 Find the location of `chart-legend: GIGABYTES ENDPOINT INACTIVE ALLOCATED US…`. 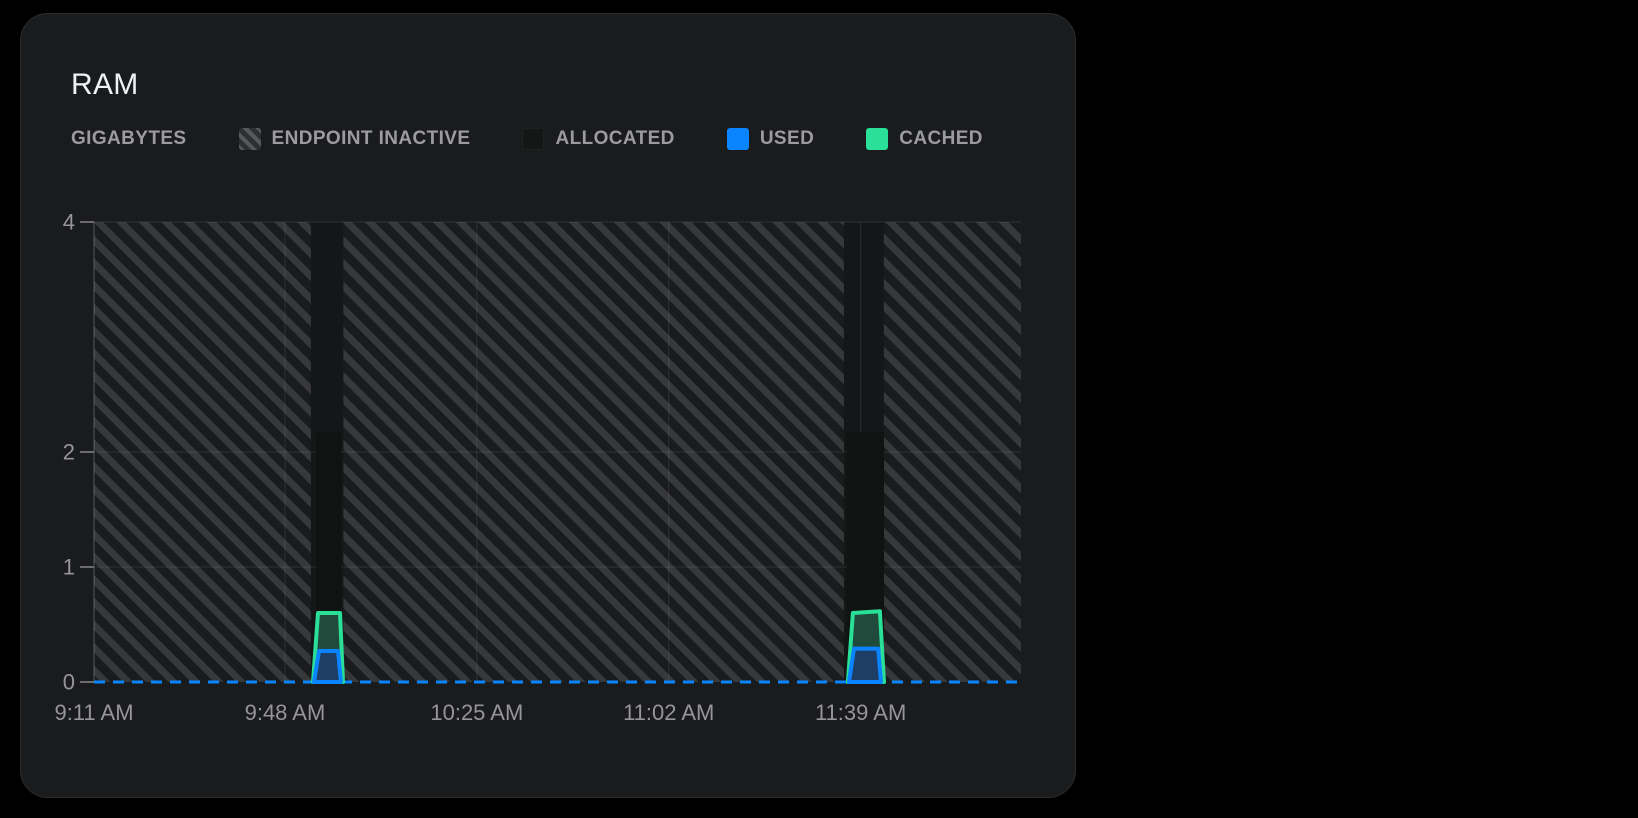

chart-legend: GIGABYTES ENDPOINT INACTIVE ALLOCATED US… is located at coordinates (527, 139).